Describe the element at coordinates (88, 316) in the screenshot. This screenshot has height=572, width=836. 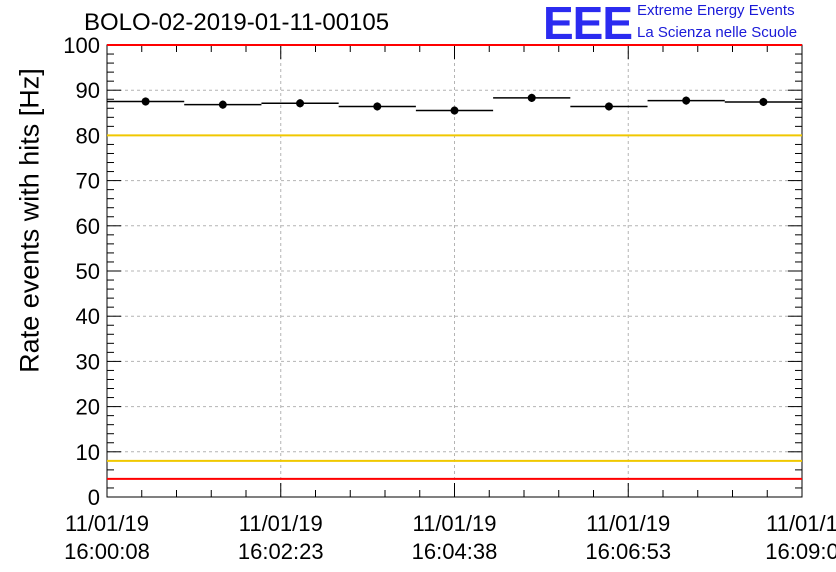
I see `y-tick-label: 40` at that location.